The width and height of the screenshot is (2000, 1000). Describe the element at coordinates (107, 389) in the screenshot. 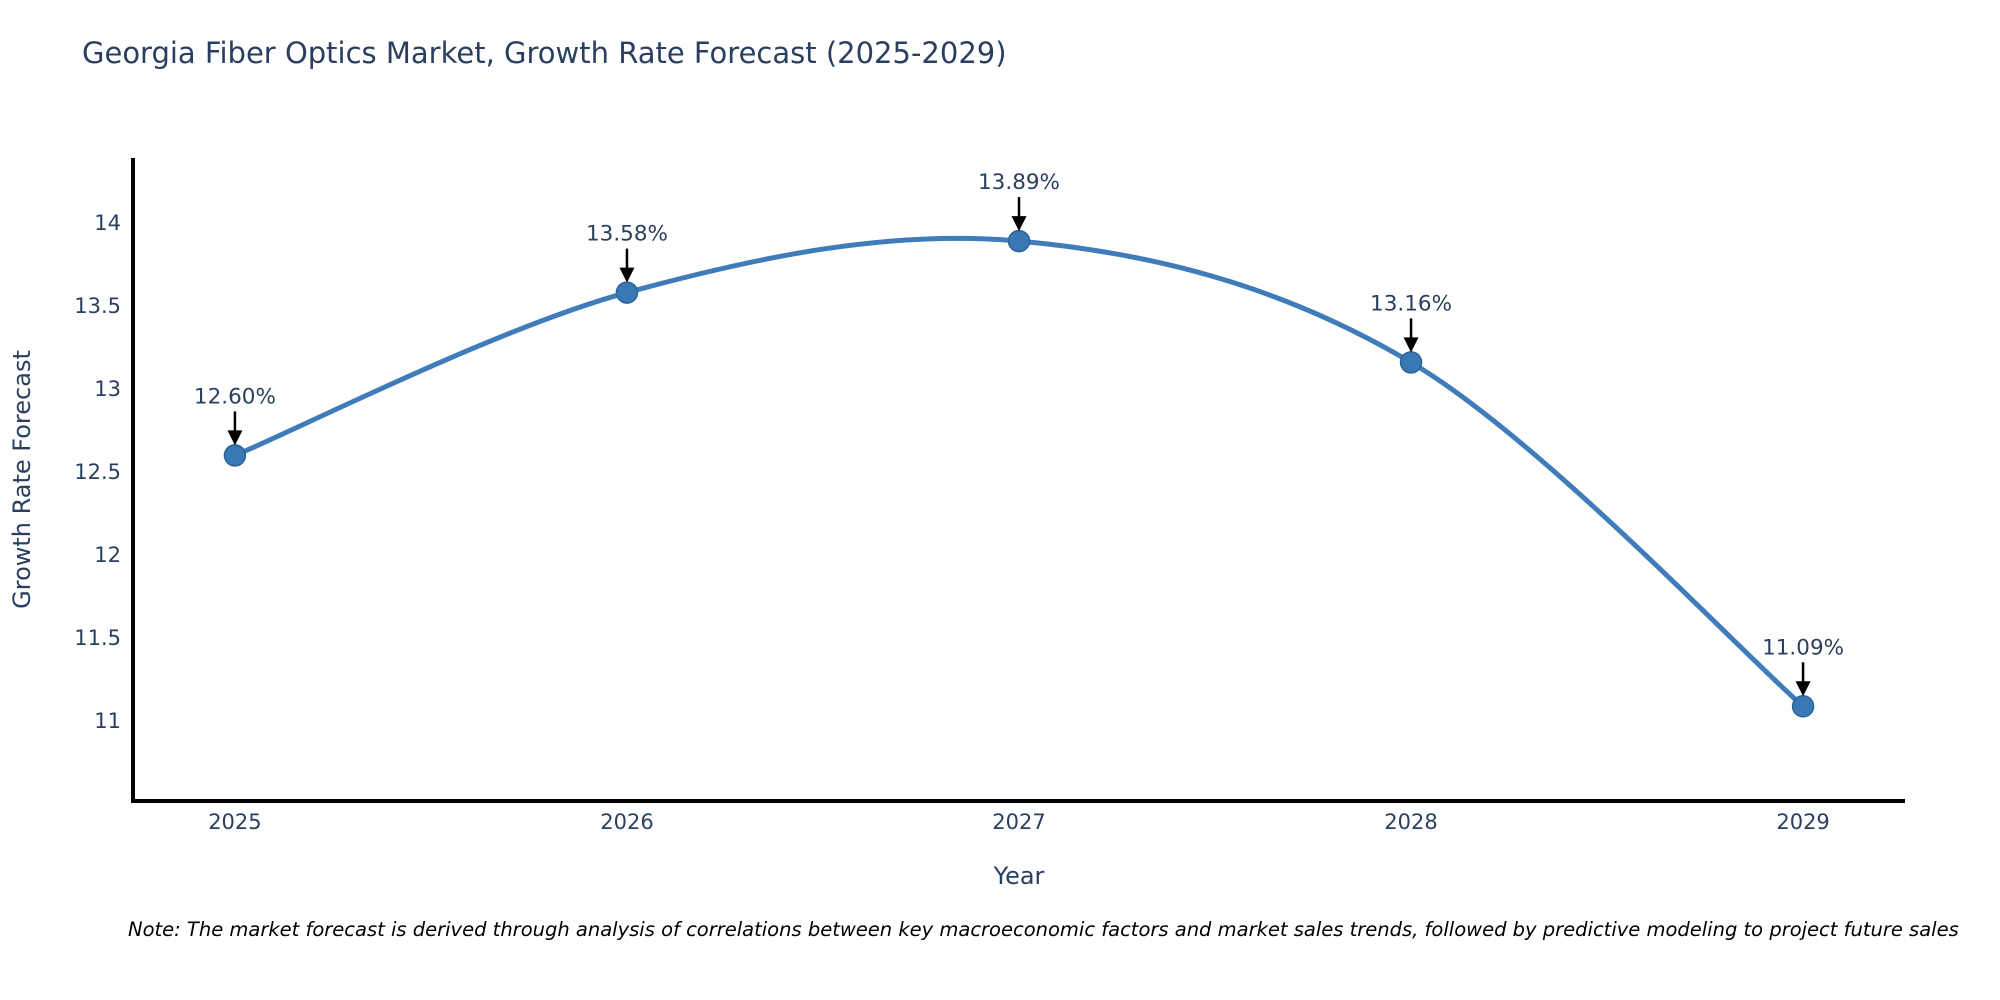

I see `y-tick-label: 13` at that location.